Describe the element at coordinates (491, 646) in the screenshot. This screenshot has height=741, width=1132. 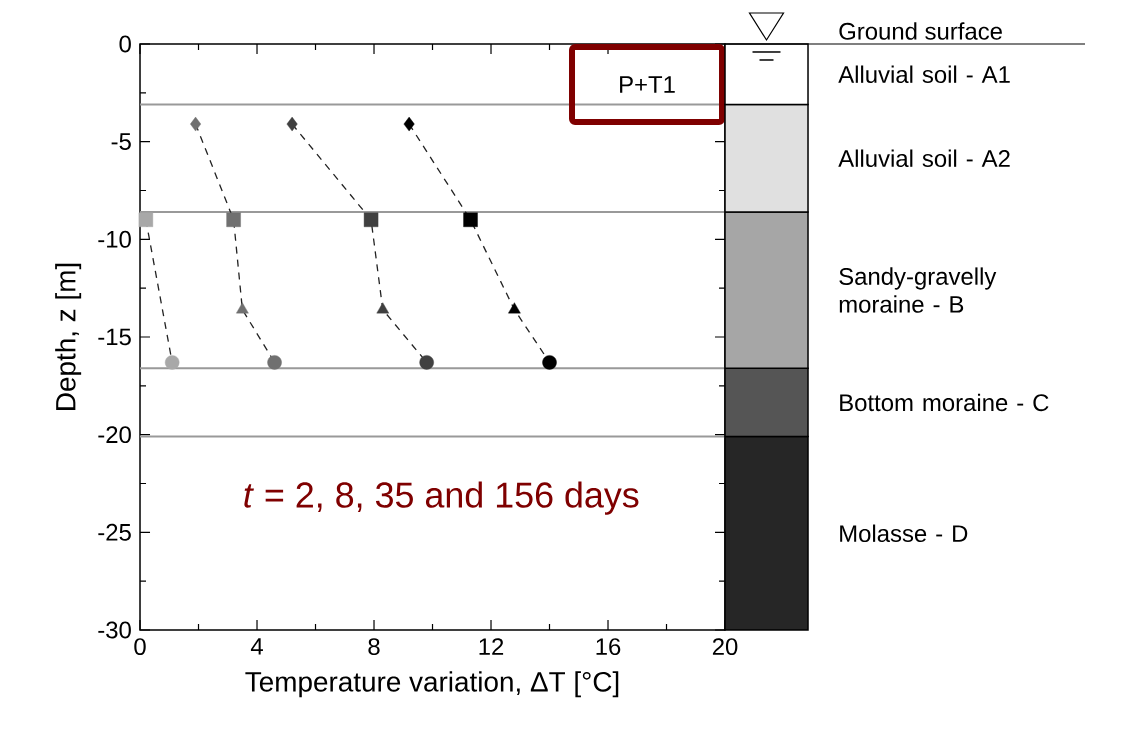
I see `x-tick-label: 12` at that location.